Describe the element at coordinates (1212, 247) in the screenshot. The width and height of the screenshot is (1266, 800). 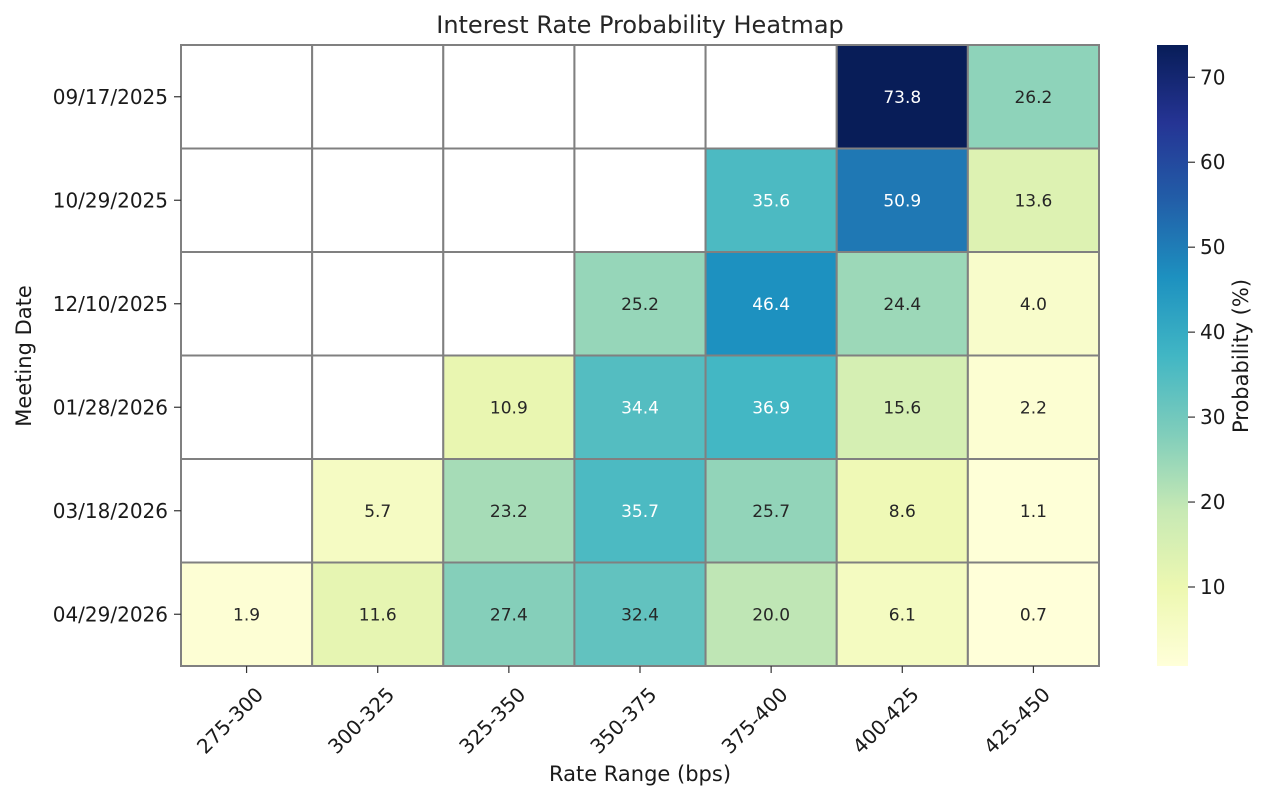
I see `colorbar-tick-label: 50` at that location.